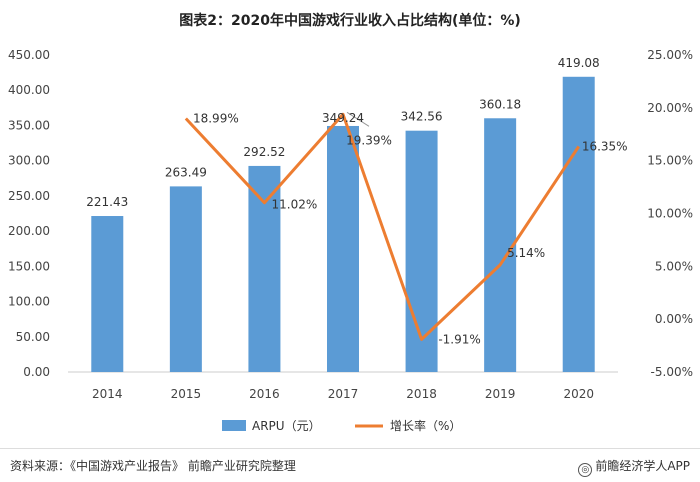 Image resolution: width=700 pixels, height=482 pixels. I want to click on legend-label-bar: ARPU（元）, so click(286, 426).